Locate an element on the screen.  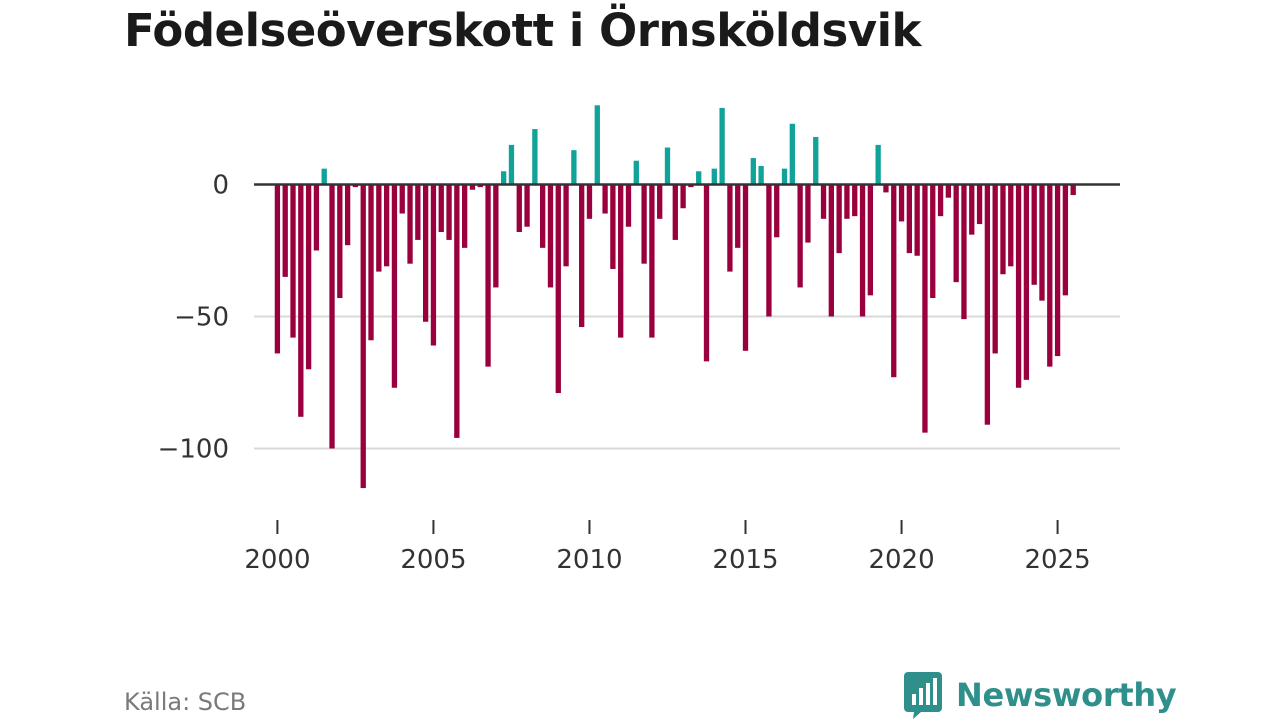
x-tick-label: 2020 is located at coordinates (901, 560).